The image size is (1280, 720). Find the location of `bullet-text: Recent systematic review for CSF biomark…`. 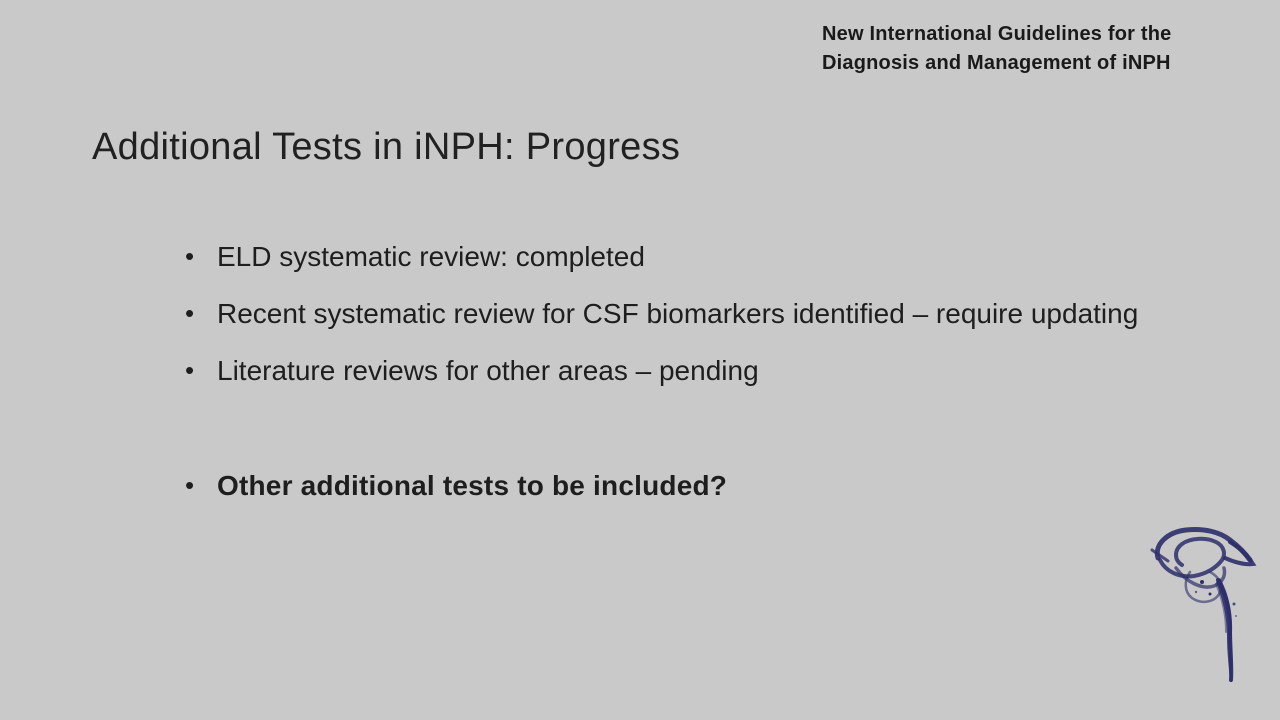

bullet-text: Recent systematic review for CSF biomark… is located at coordinates (678, 313).